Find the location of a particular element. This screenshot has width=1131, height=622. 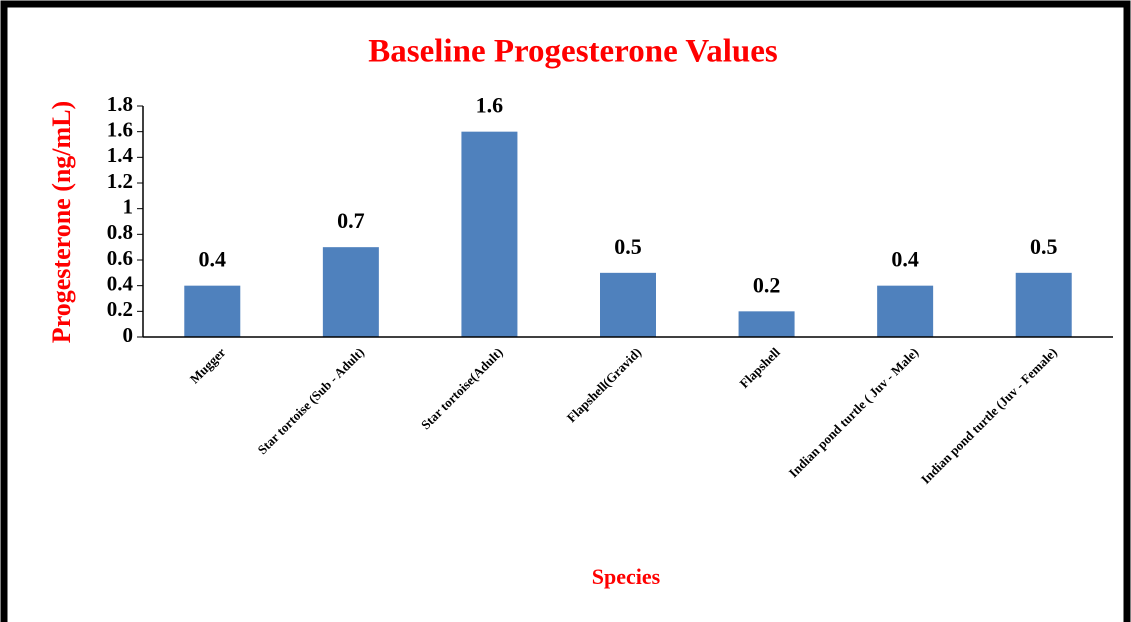

x-tick-label: Indian pond turtle ( Juv - Male) is located at coordinates (854, 413).